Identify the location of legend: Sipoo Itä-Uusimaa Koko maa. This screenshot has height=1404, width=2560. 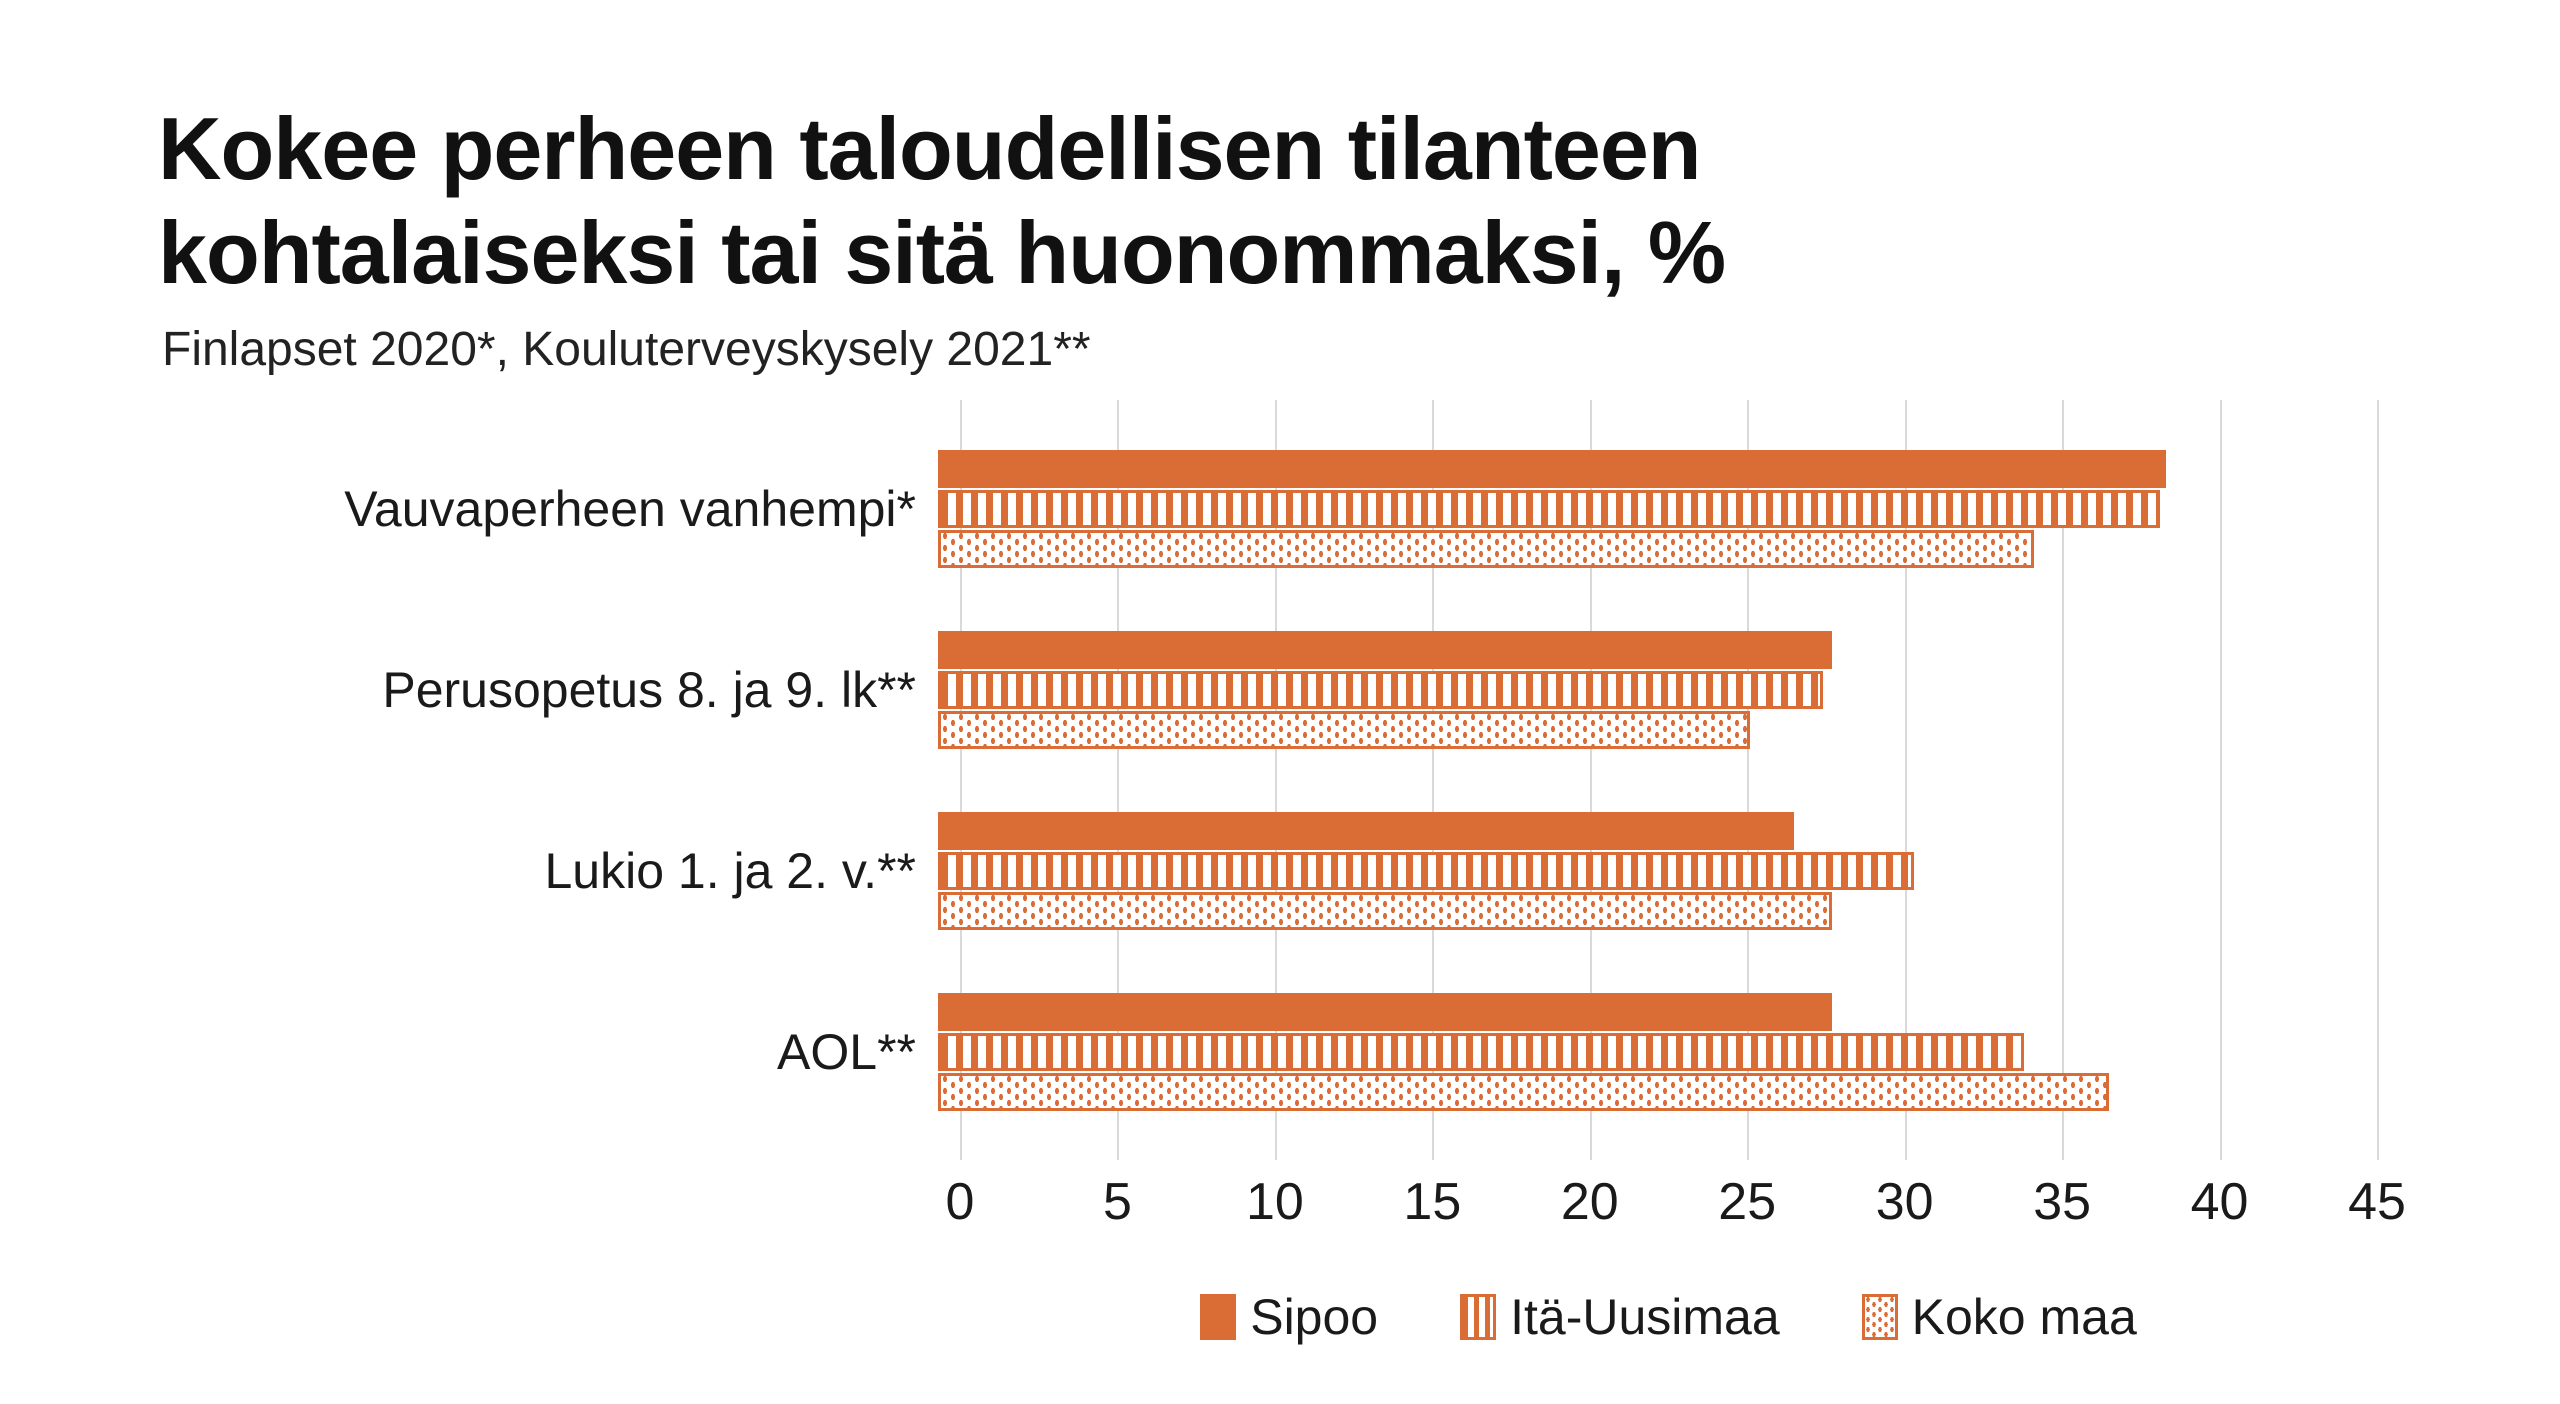
(1668, 1317).